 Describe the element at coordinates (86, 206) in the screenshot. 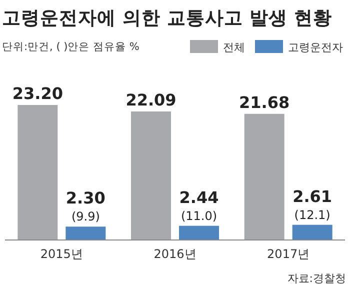

I see `data-label: 2.30 (9.9)` at that location.